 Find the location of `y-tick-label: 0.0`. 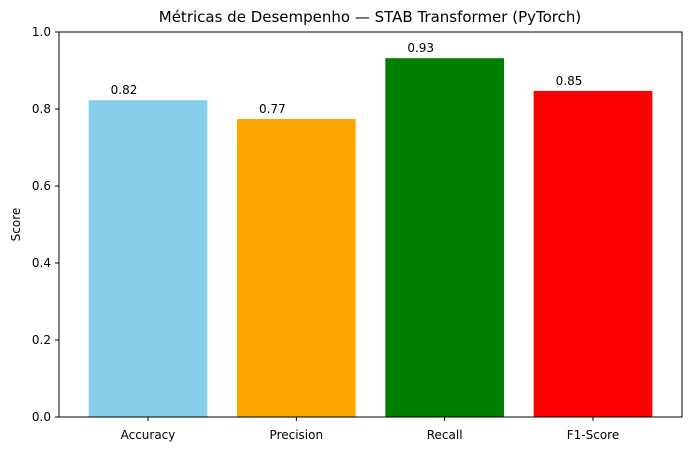

y-tick-label: 0.0 is located at coordinates (41, 417).